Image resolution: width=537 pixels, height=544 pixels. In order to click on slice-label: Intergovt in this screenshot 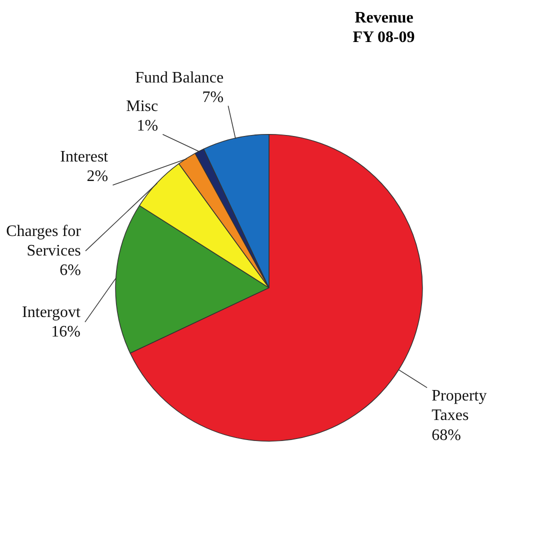, I will do `click(51, 312)`.